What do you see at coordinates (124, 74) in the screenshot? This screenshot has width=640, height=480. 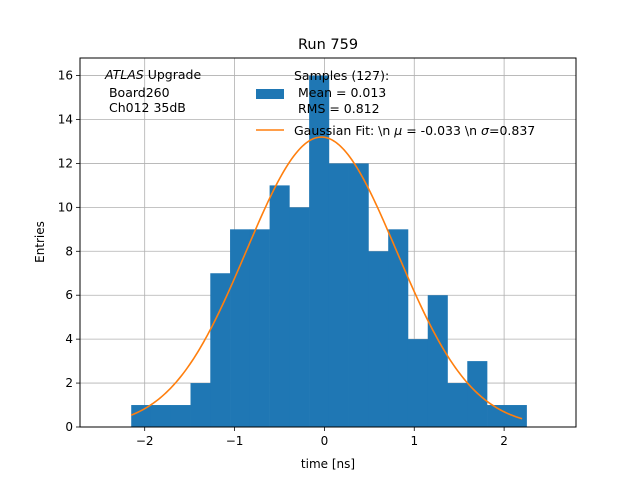 I see `annotation-atlas: ATLAS` at bounding box center [124, 74].